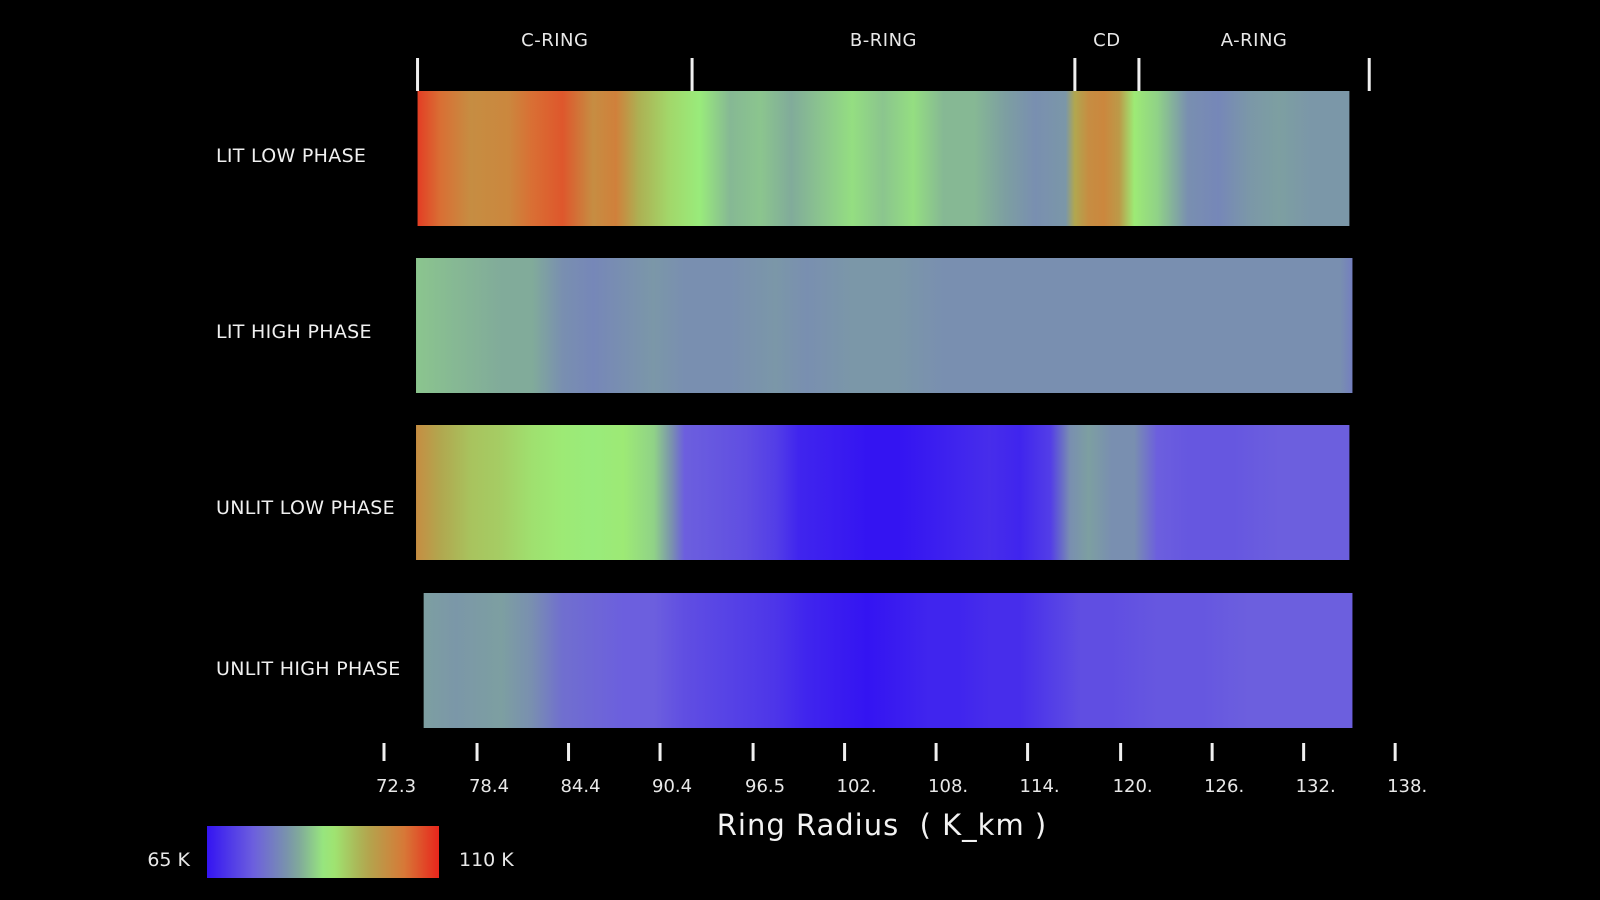 The width and height of the screenshot is (1600, 900). What do you see at coordinates (580, 786) in the screenshot?
I see `x-tick-label: 84.4` at bounding box center [580, 786].